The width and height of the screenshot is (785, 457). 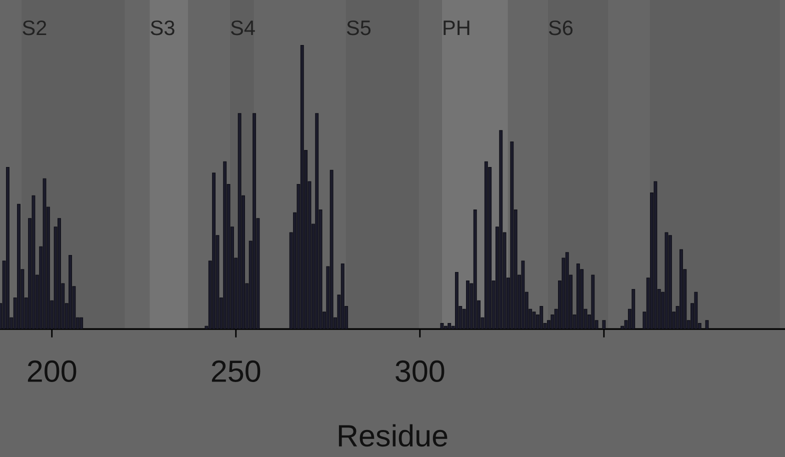 What do you see at coordinates (457, 27) in the screenshot?
I see `band-label: PH` at bounding box center [457, 27].